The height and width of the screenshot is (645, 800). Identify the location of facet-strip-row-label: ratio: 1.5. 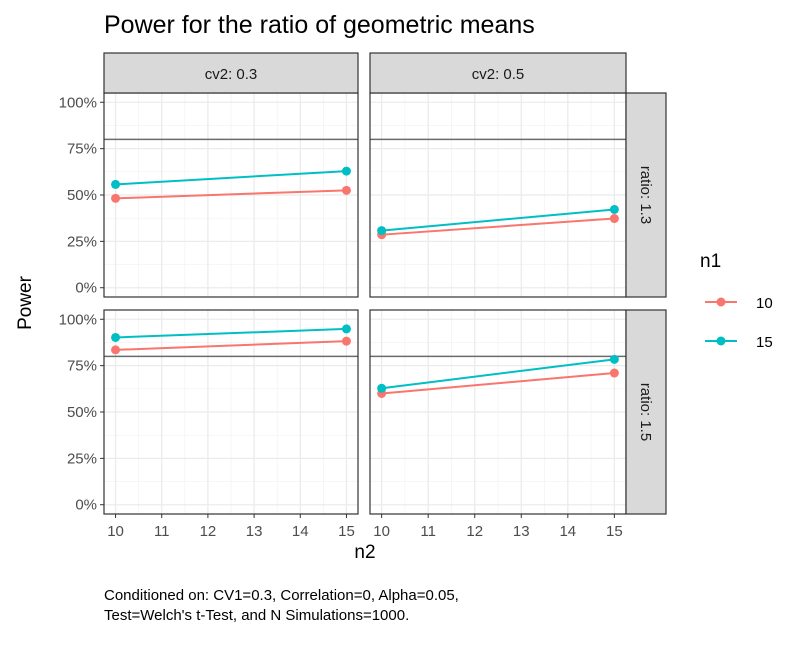
(645, 412).